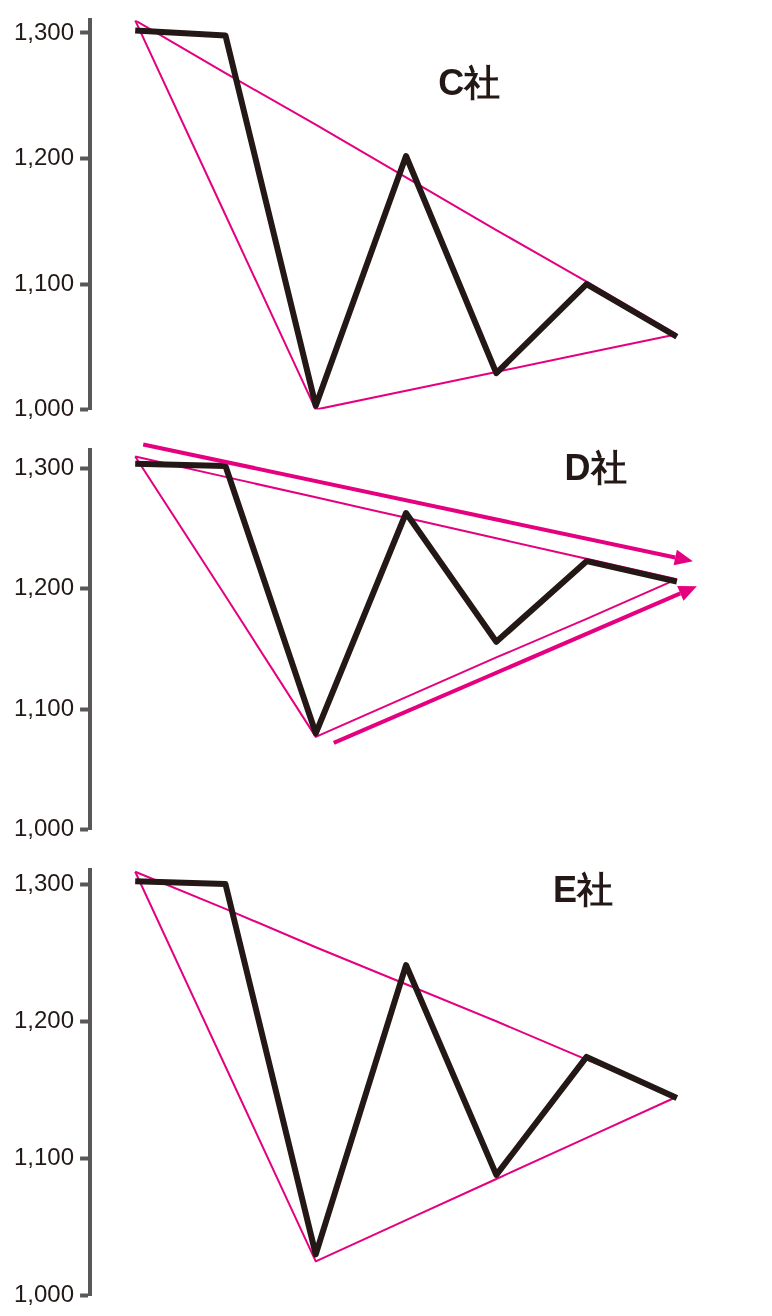 This screenshot has height=1316, width=772. I want to click on chart-title: D社, so click(595, 468).